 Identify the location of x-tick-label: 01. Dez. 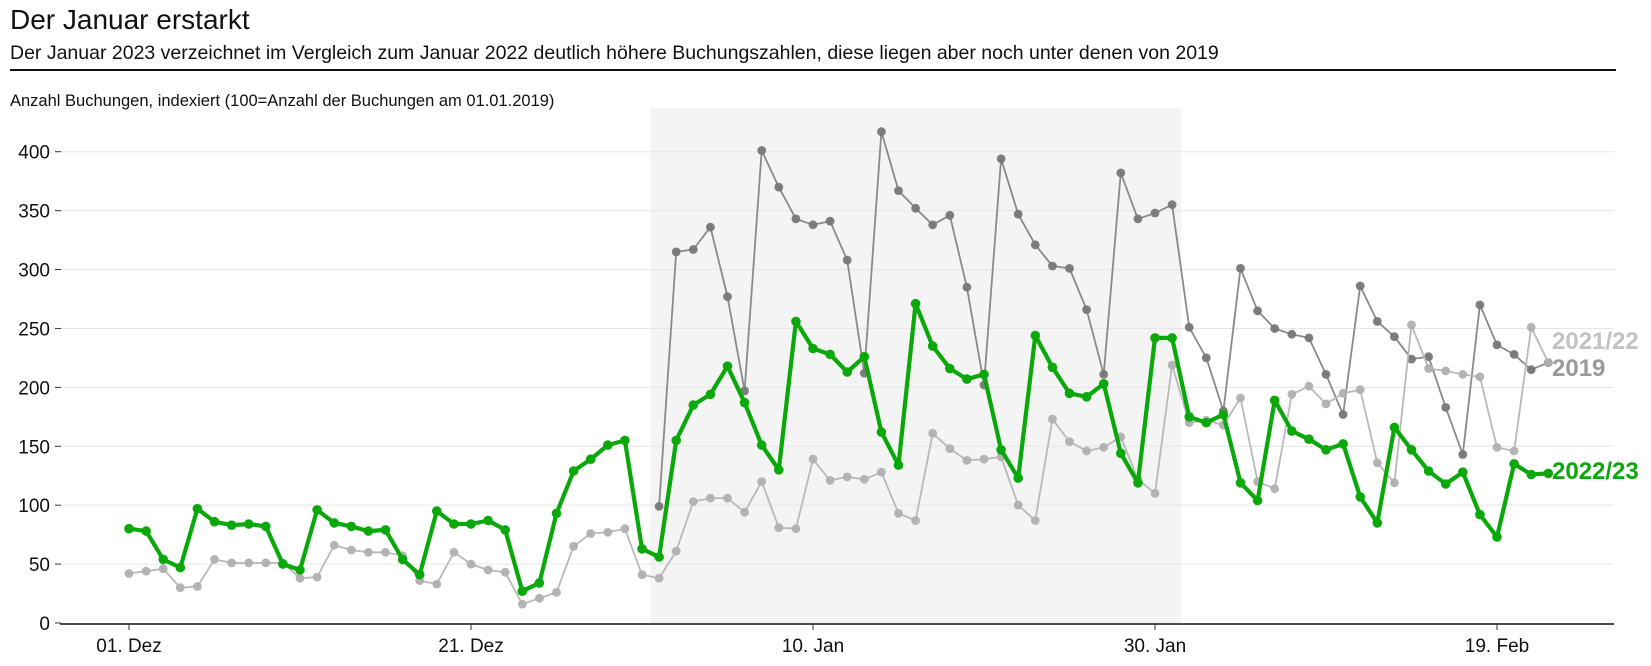
(128, 646).